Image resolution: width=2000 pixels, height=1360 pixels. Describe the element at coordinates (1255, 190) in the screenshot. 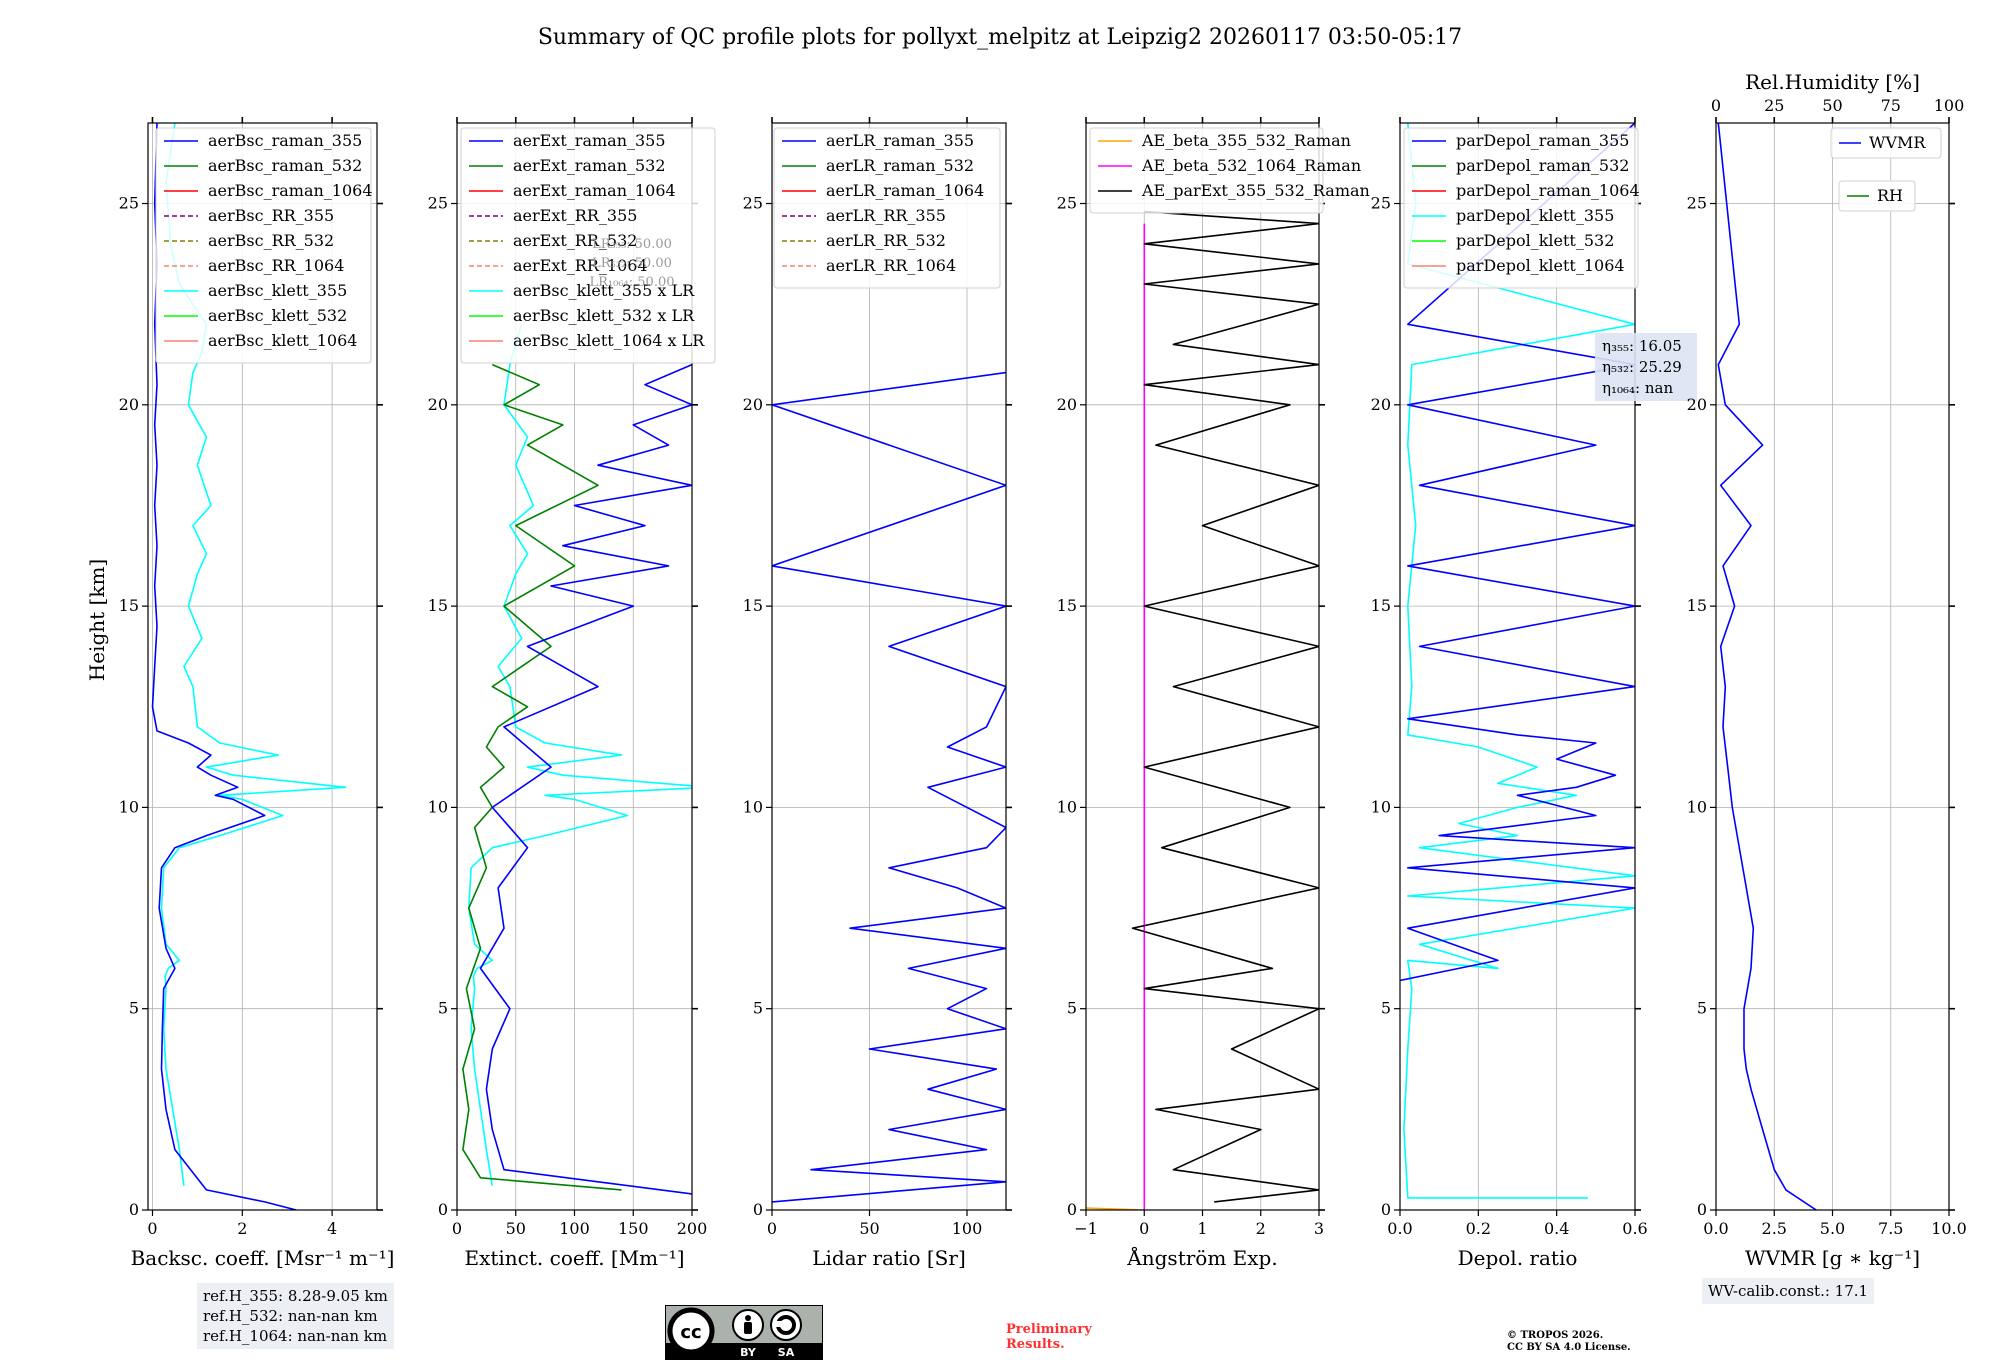

I see `legend-label: AE_parExt_355_532_Raman` at that location.